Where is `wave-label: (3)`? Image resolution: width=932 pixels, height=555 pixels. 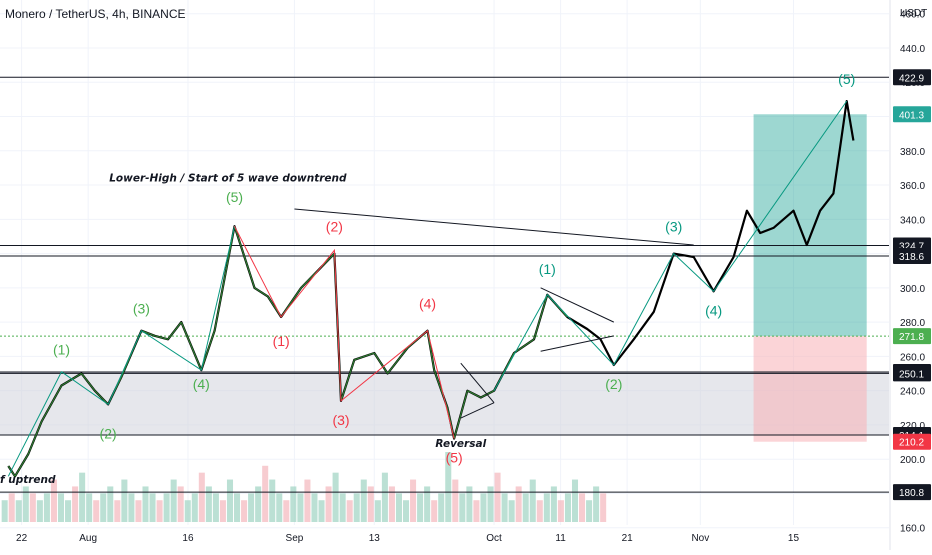 wave-label: (3) is located at coordinates (340, 420).